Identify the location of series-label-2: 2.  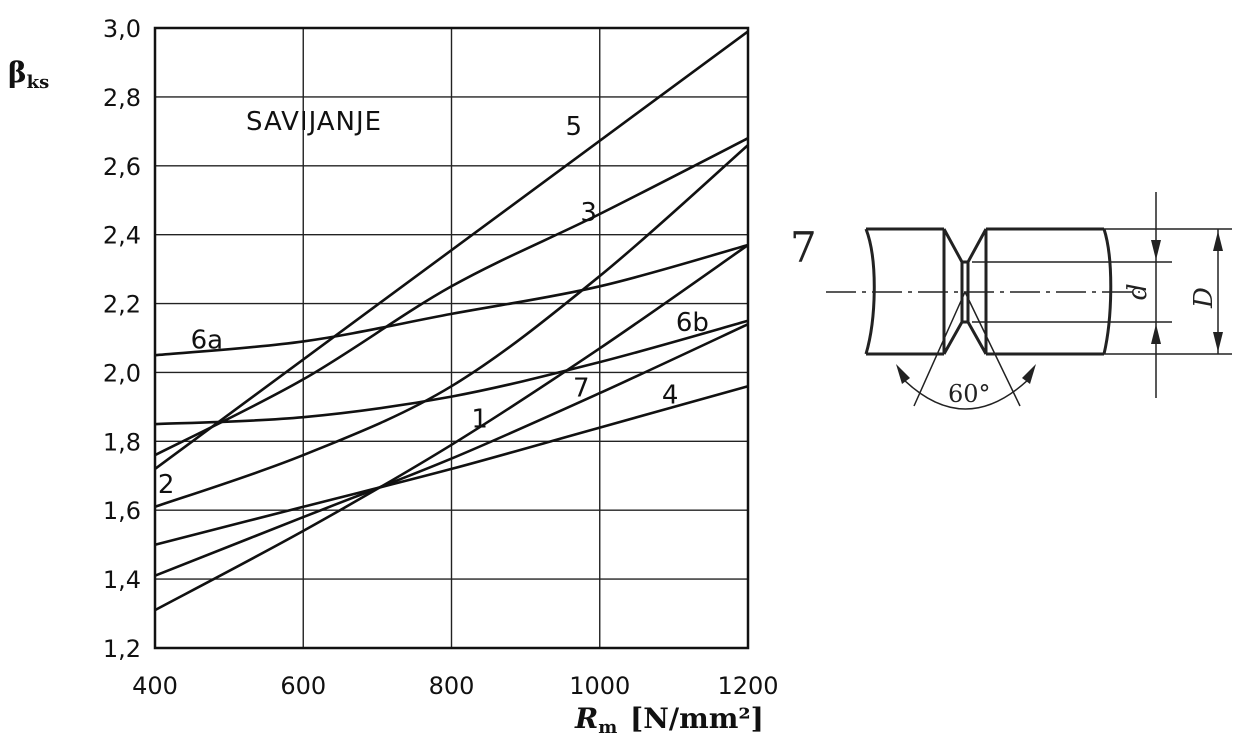
(166, 485).